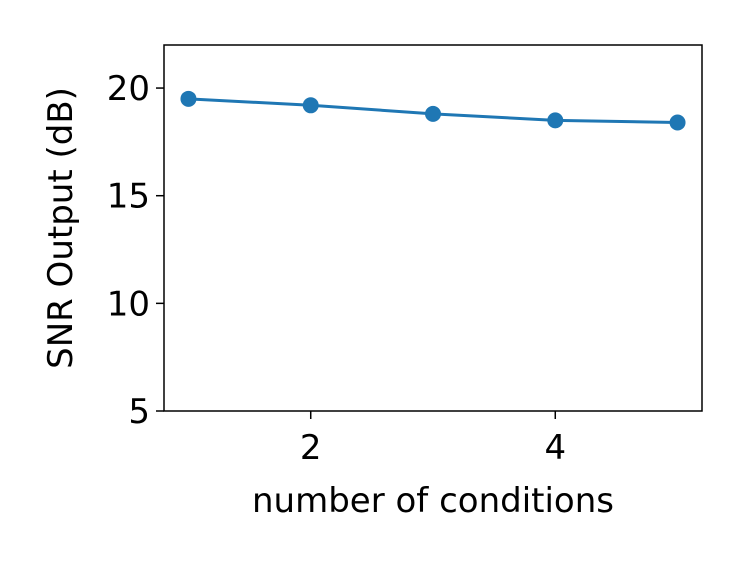  I want to click on y-tick-label: 5, so click(139, 412).